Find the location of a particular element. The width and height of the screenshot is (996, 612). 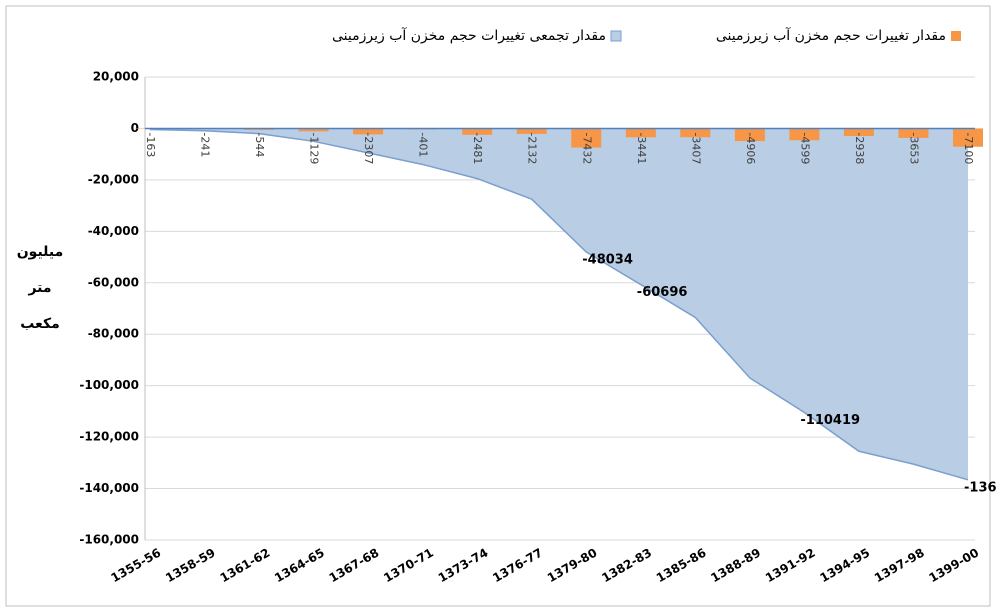

y-axis-label: میلیون is located at coordinates (40, 252).